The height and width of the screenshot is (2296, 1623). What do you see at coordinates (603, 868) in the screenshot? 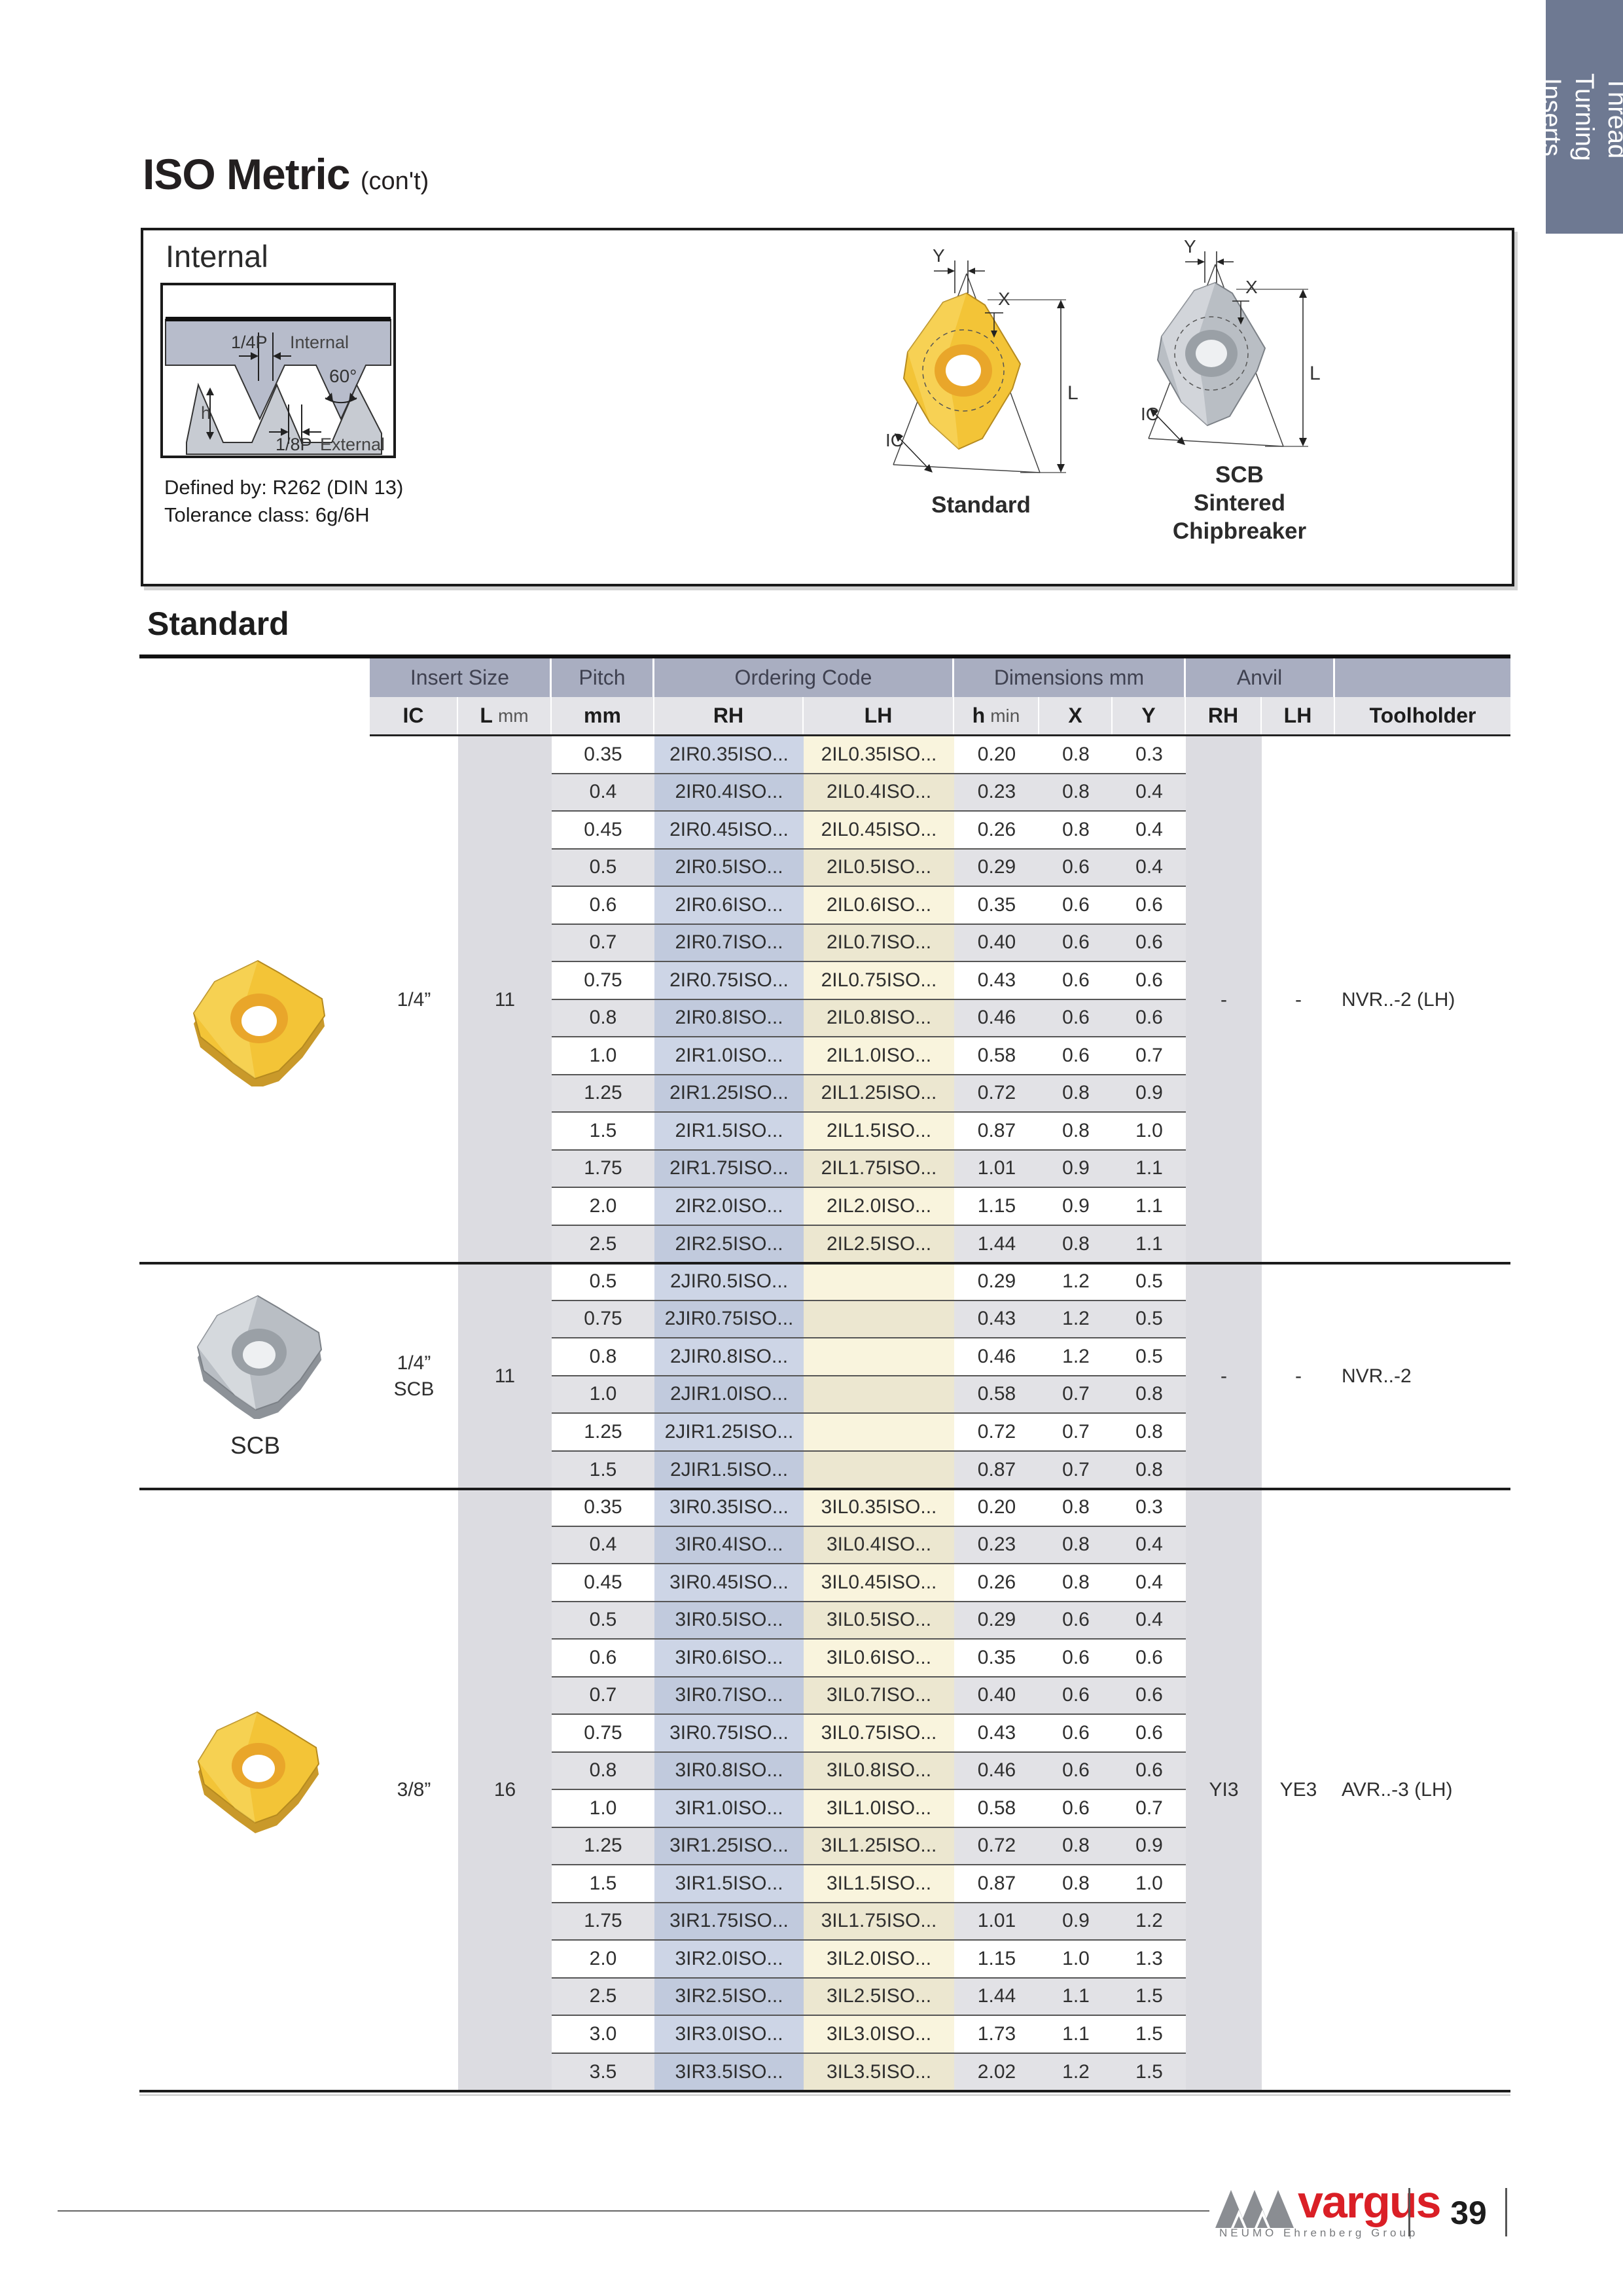
I see `row-pitch: 0.5` at bounding box center [603, 868].